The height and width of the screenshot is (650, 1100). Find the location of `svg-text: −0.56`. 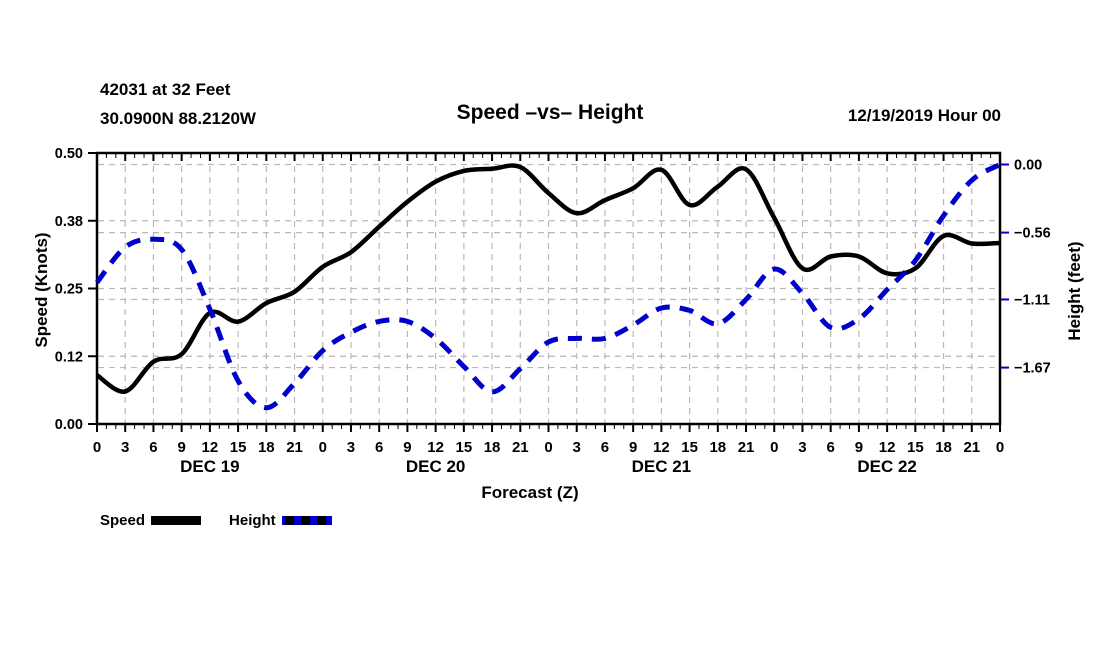

svg-text: −0.56 is located at coordinates (1032, 234).